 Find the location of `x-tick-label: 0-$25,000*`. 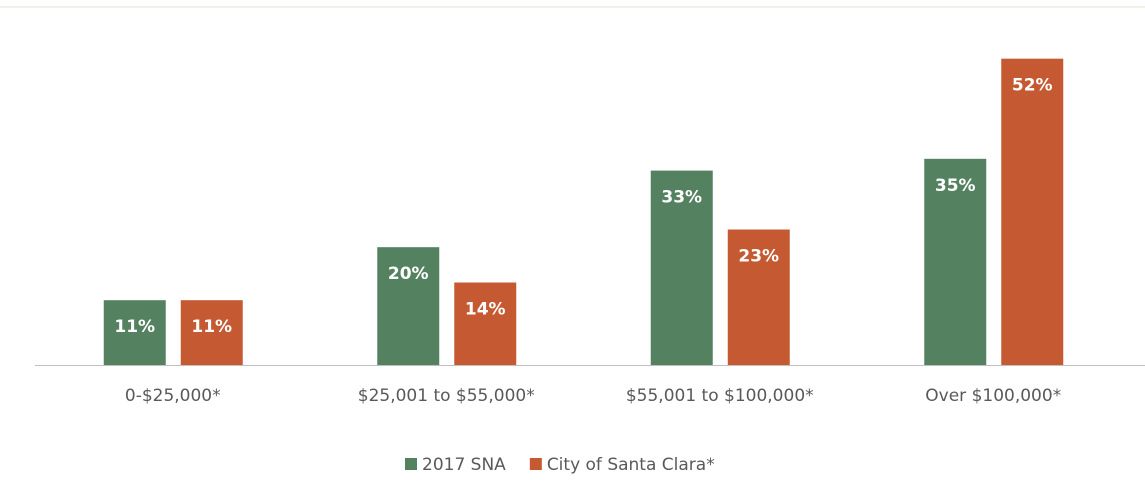

x-tick-label: 0-$25,000* is located at coordinates (173, 396).